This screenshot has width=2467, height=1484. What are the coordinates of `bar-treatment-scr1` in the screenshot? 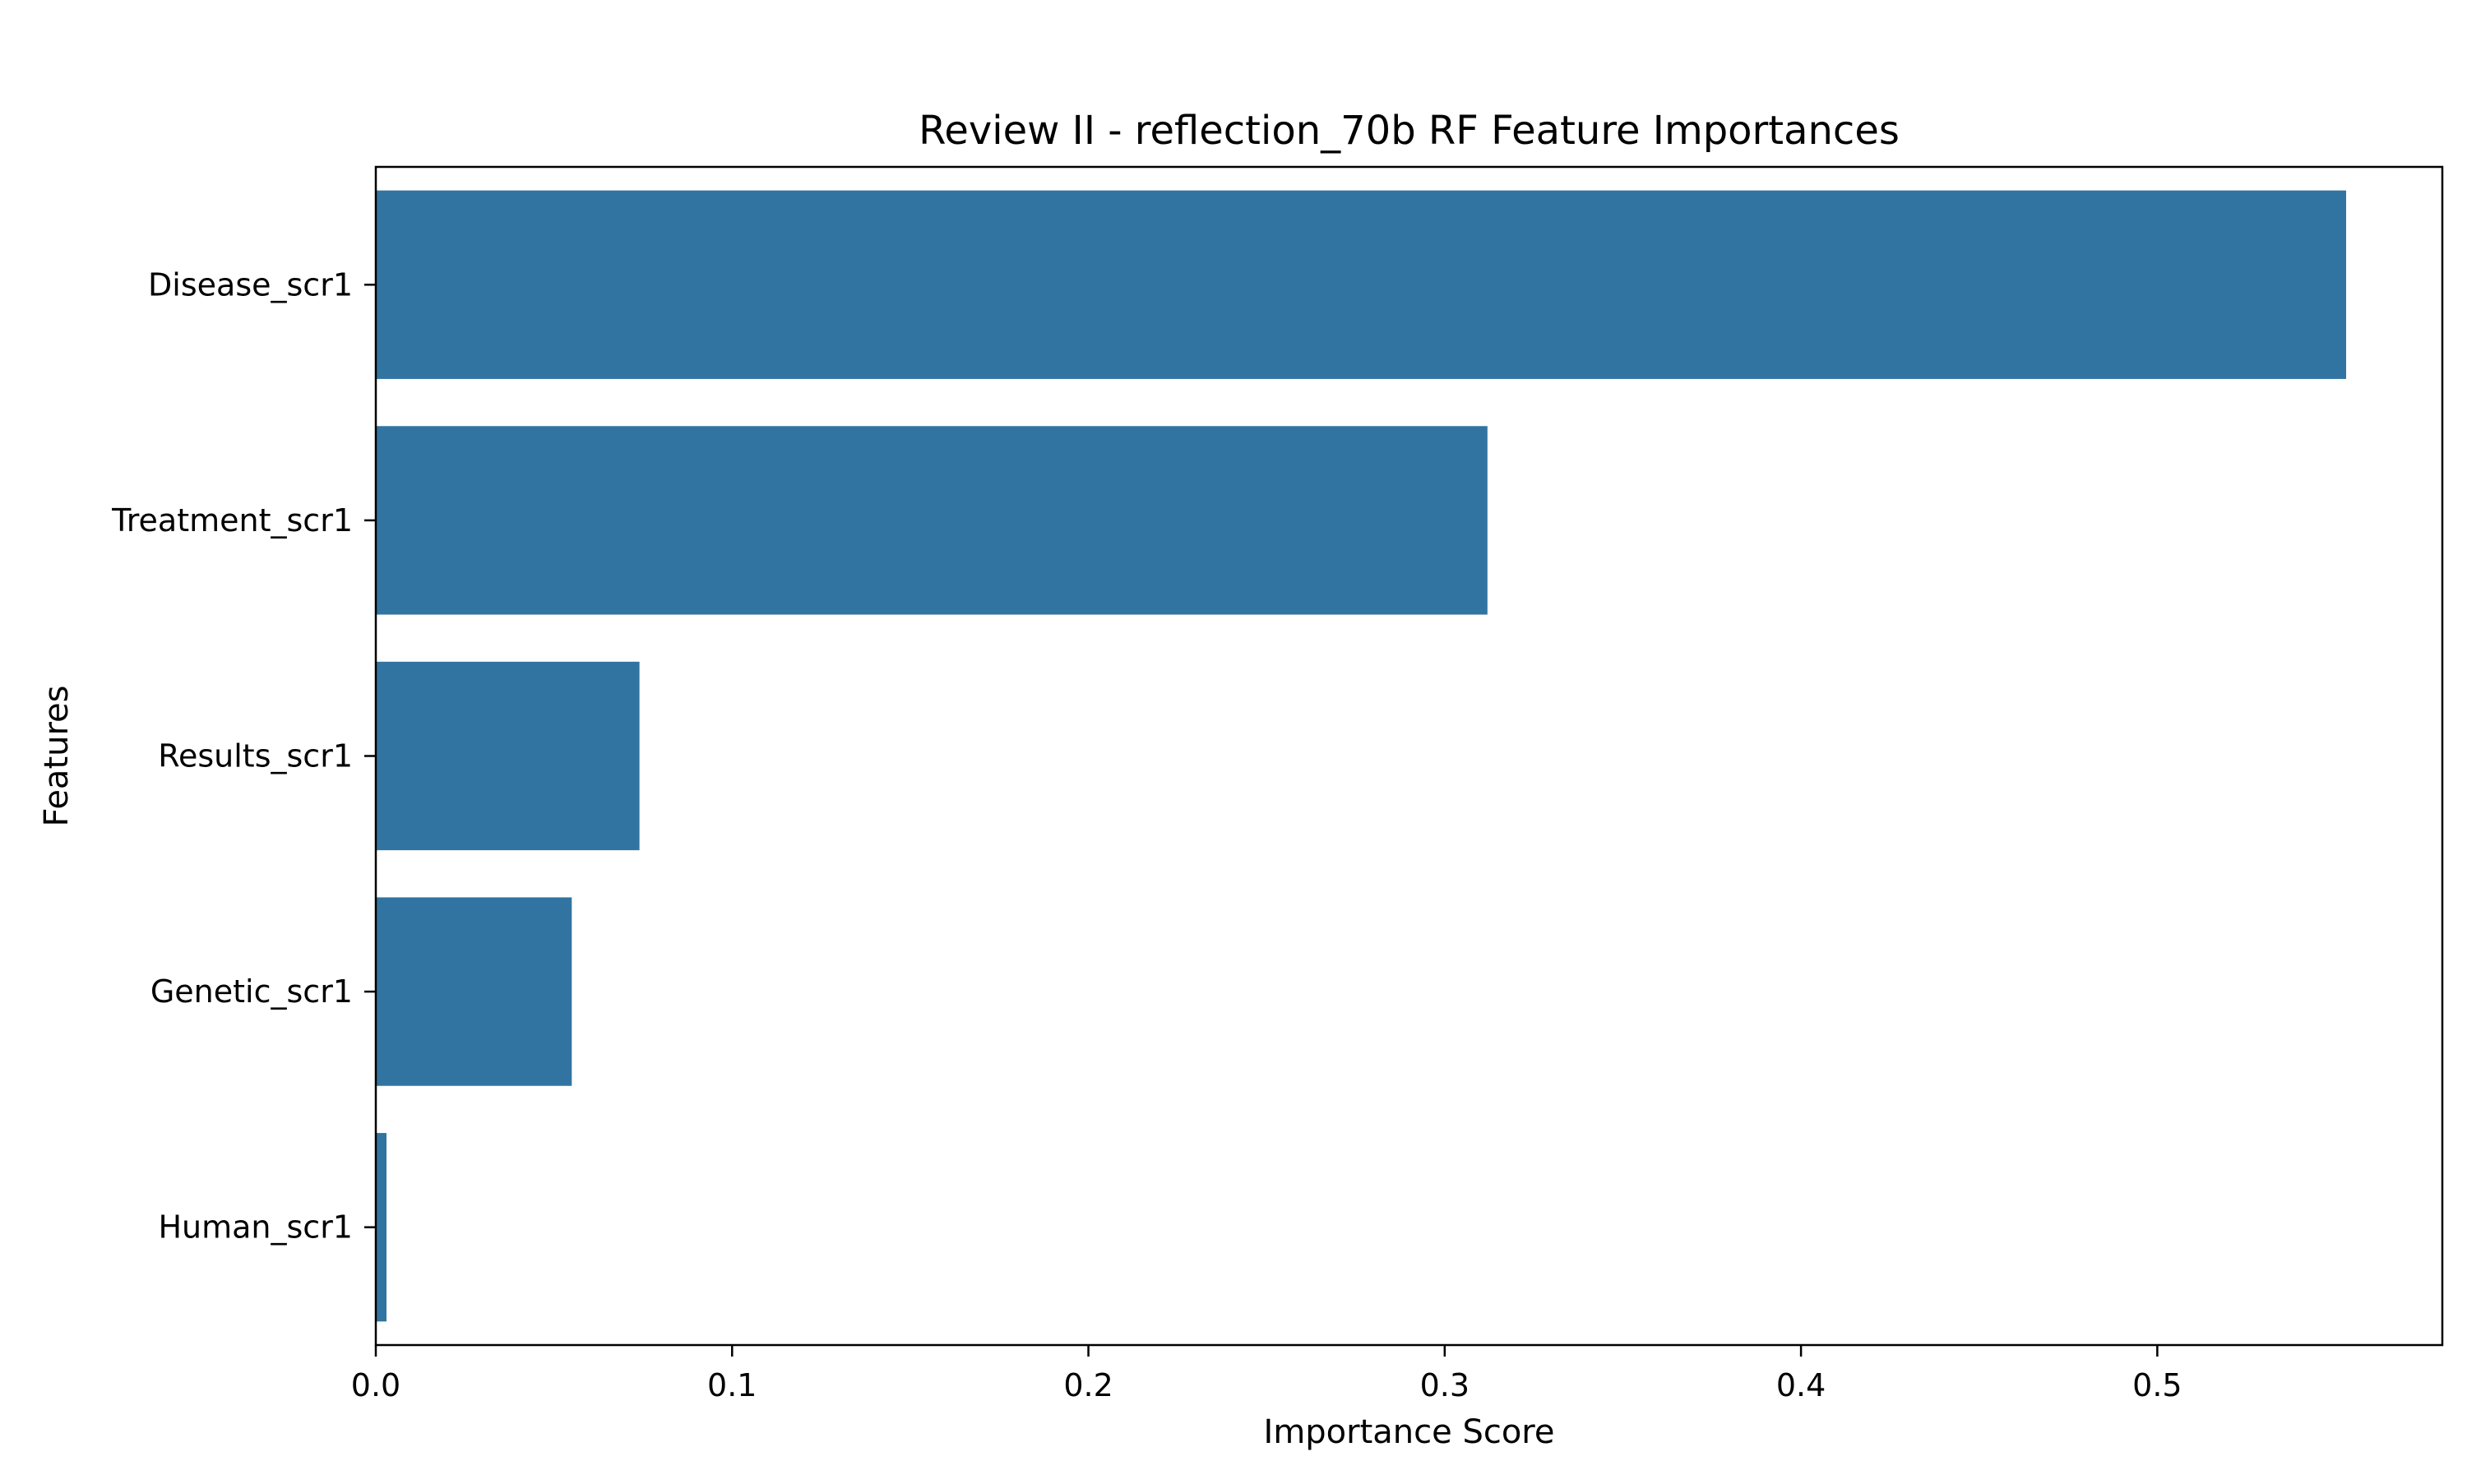 It's located at (932, 520).